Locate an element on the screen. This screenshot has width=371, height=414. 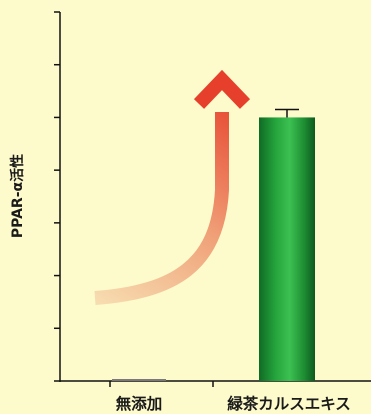
increase-arrow-head is located at coordinates (222, 89).